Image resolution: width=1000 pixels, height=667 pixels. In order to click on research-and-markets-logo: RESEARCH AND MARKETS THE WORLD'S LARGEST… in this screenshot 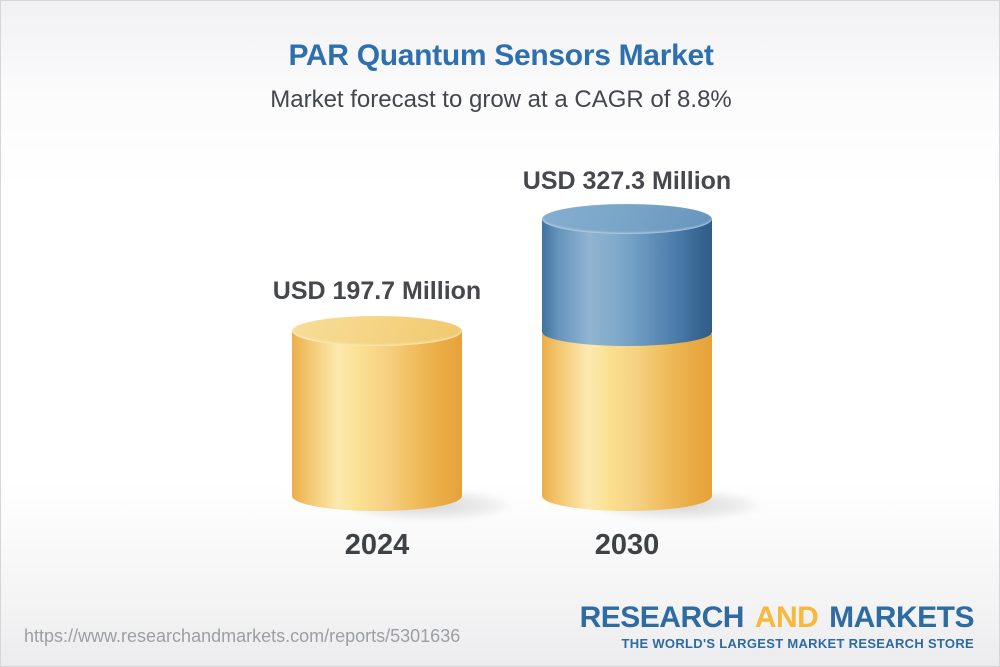, I will do `click(777, 626)`.